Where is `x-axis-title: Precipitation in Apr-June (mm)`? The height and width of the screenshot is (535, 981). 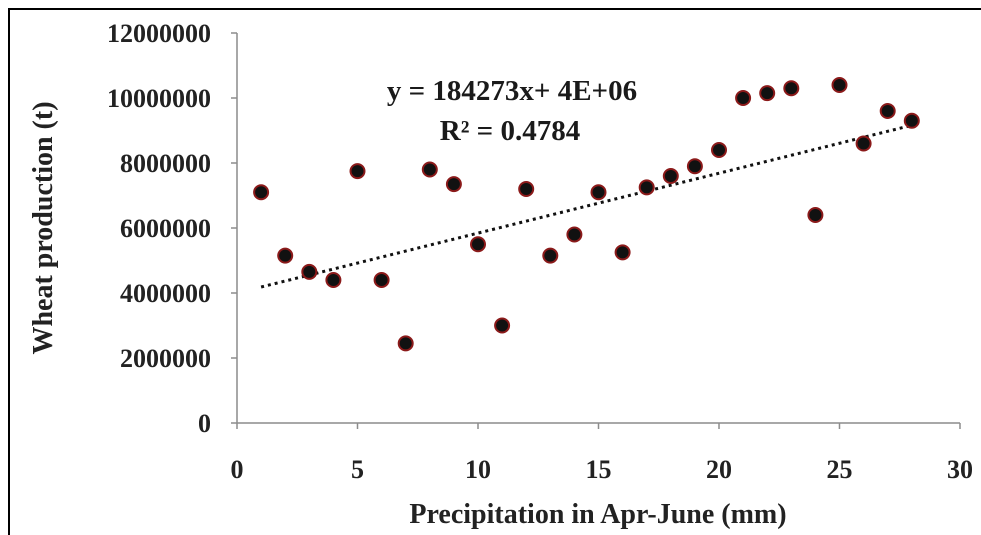 x-axis-title: Precipitation in Apr-June (mm) is located at coordinates (597, 514).